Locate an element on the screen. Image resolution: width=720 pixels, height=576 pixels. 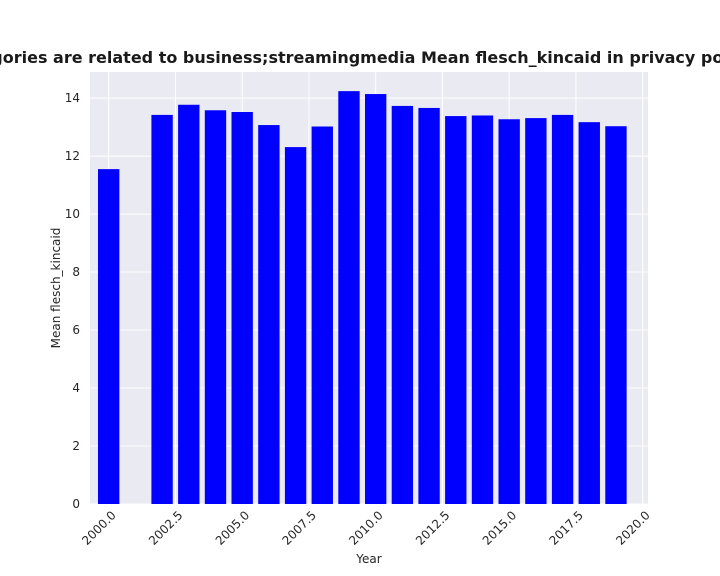
x-tick-label: 2020.0 is located at coordinates (633, 528).